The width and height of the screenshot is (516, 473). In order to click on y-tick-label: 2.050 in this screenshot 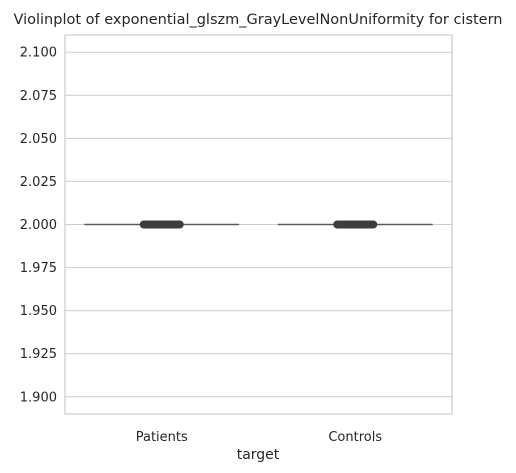, I will do `click(38, 139)`.